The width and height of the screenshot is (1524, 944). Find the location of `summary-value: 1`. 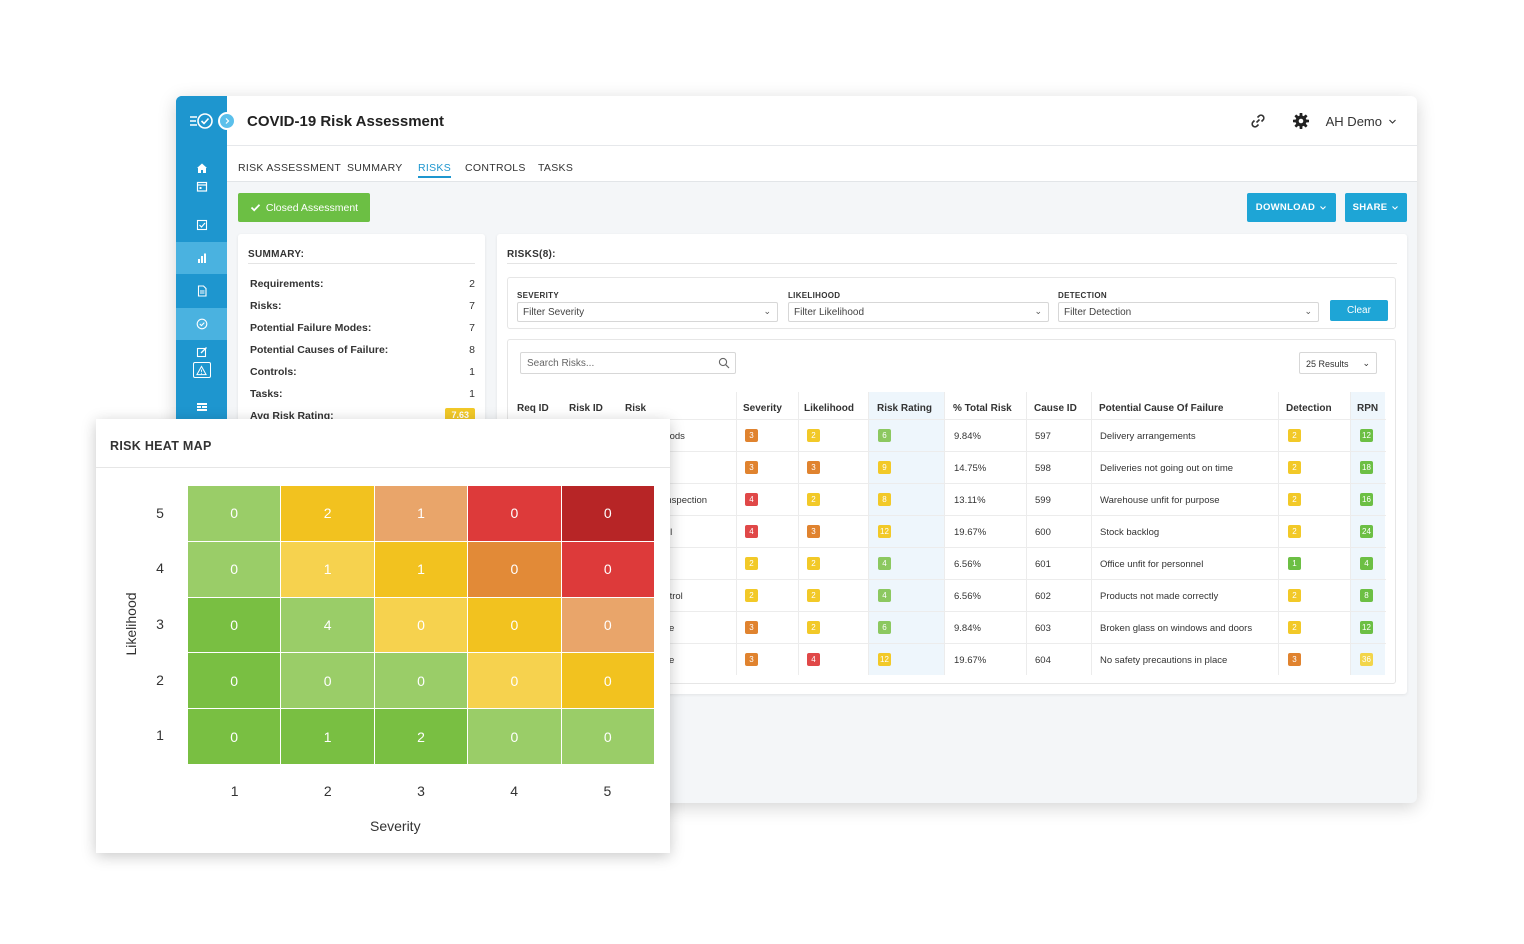

summary-value: 1 is located at coordinates (472, 394).